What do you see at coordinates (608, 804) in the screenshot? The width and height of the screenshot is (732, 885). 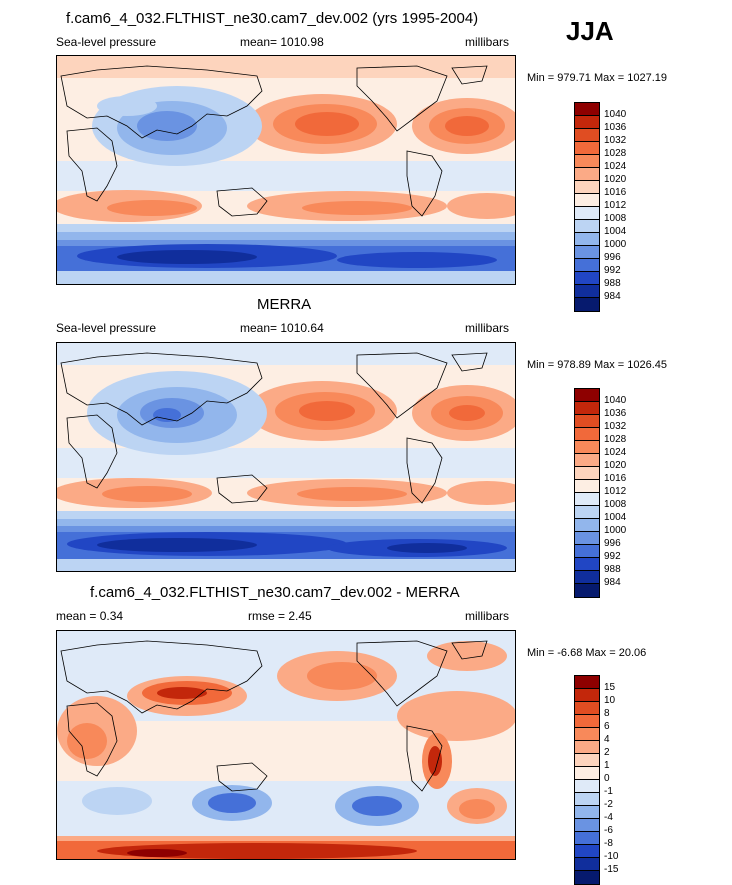 I see `colorbar-tick-label: -2` at bounding box center [608, 804].